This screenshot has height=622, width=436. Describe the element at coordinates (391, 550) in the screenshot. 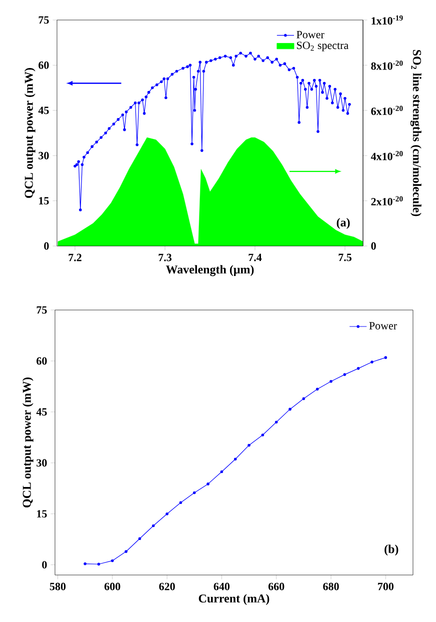

I see `annotation: (b)` at that location.